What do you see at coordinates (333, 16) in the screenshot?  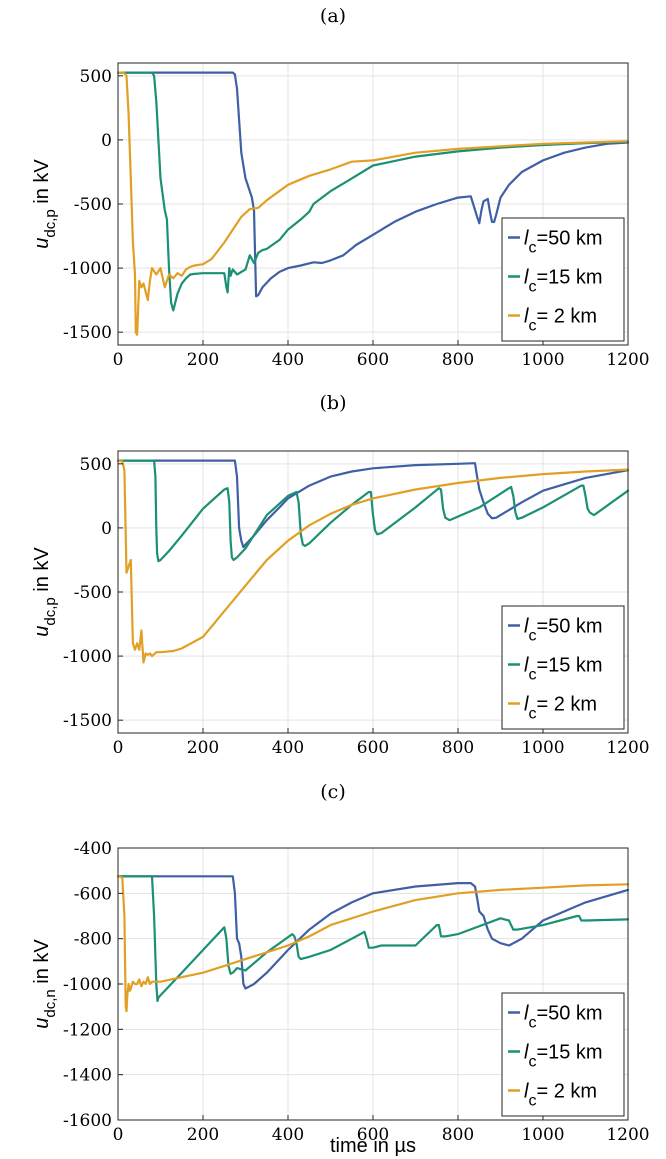 I see `panel-a-title: (a)` at bounding box center [333, 16].